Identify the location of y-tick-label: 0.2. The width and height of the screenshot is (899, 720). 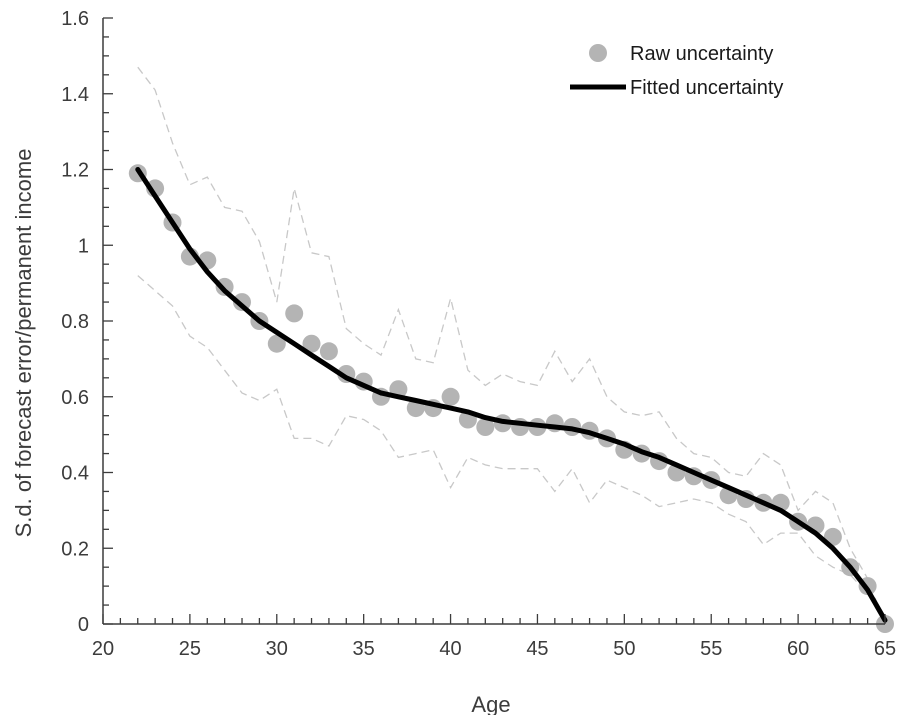
(75, 549).